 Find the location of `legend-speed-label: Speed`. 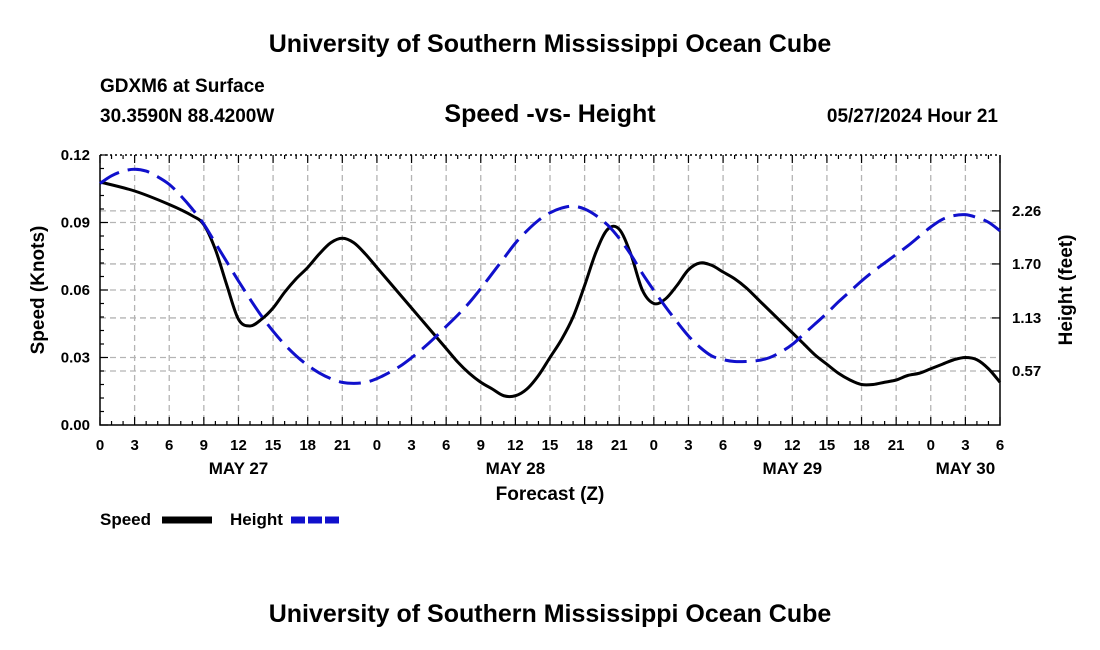

legend-speed-label: Speed is located at coordinates (125, 519).